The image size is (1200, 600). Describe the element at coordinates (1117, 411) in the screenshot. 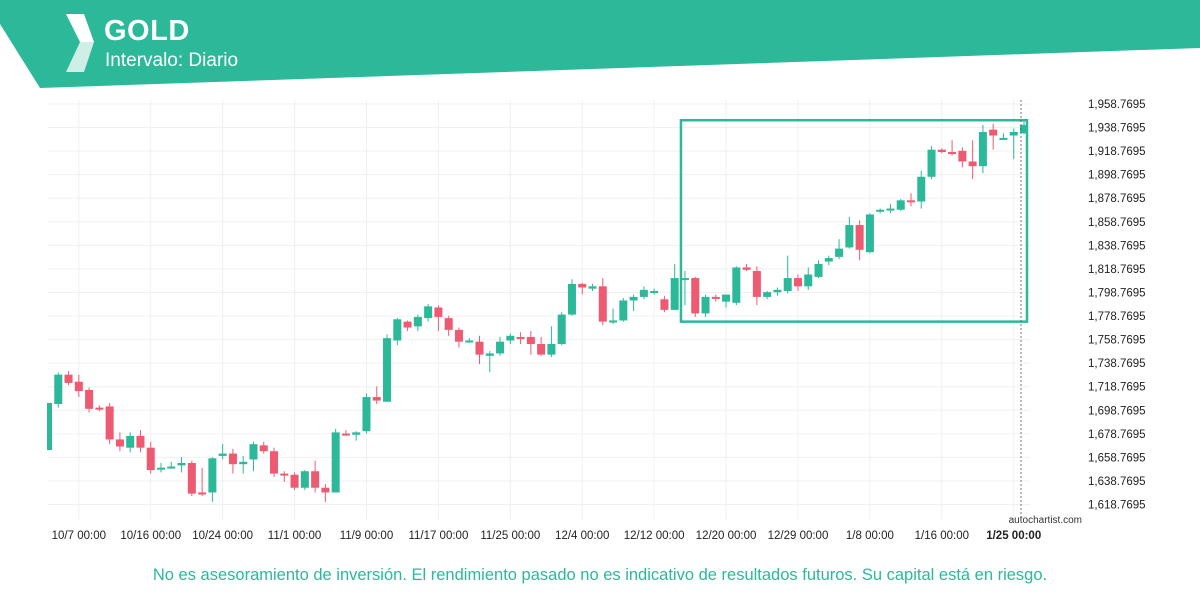

I see `y-tick-label: 1,698.7695` at that location.